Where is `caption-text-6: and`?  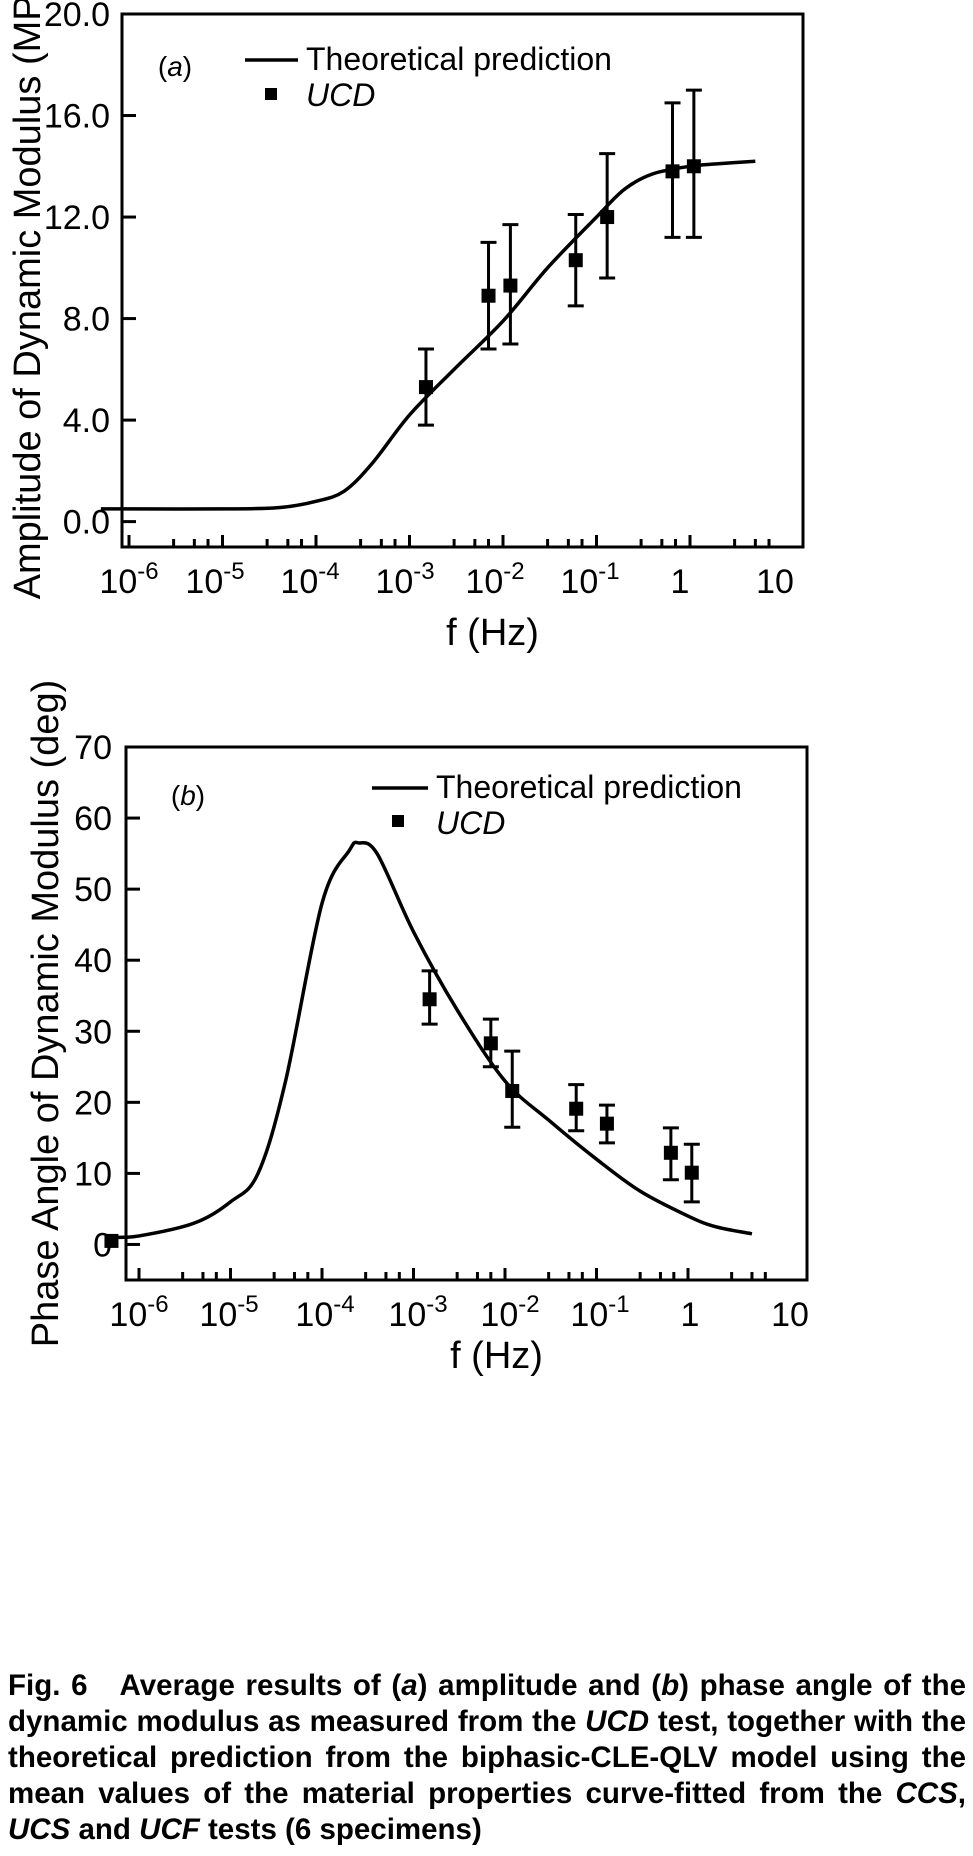 caption-text-6: and is located at coordinates (105, 1829).